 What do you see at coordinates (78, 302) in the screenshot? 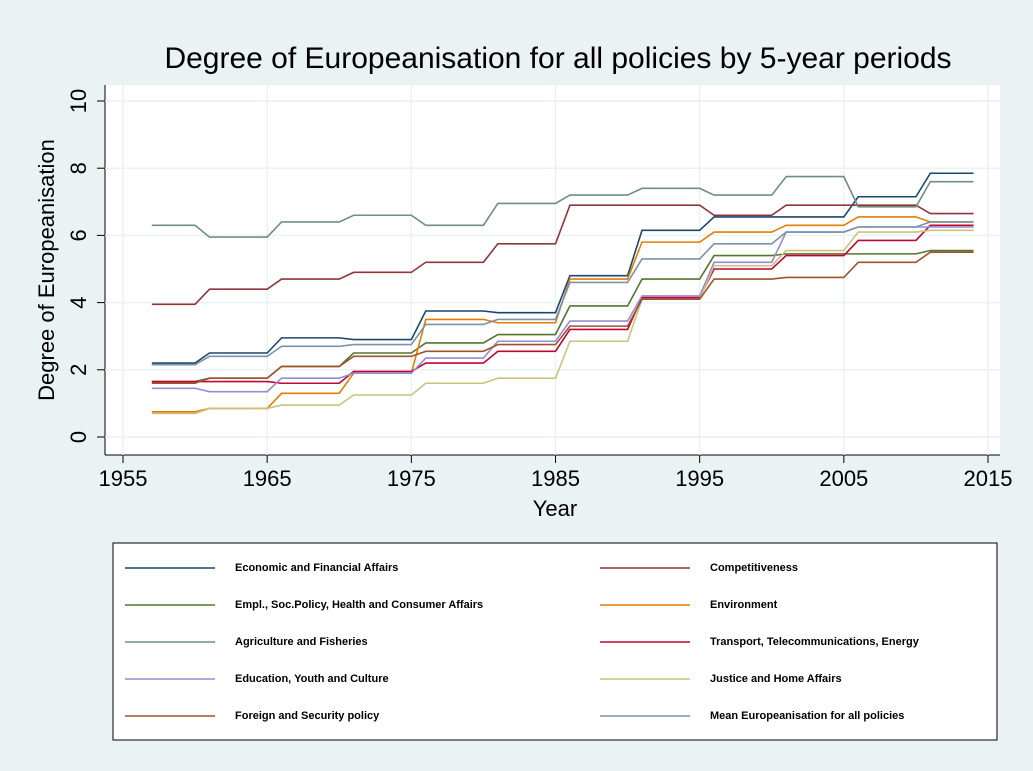
I see `y-tick-label: 4` at bounding box center [78, 302].